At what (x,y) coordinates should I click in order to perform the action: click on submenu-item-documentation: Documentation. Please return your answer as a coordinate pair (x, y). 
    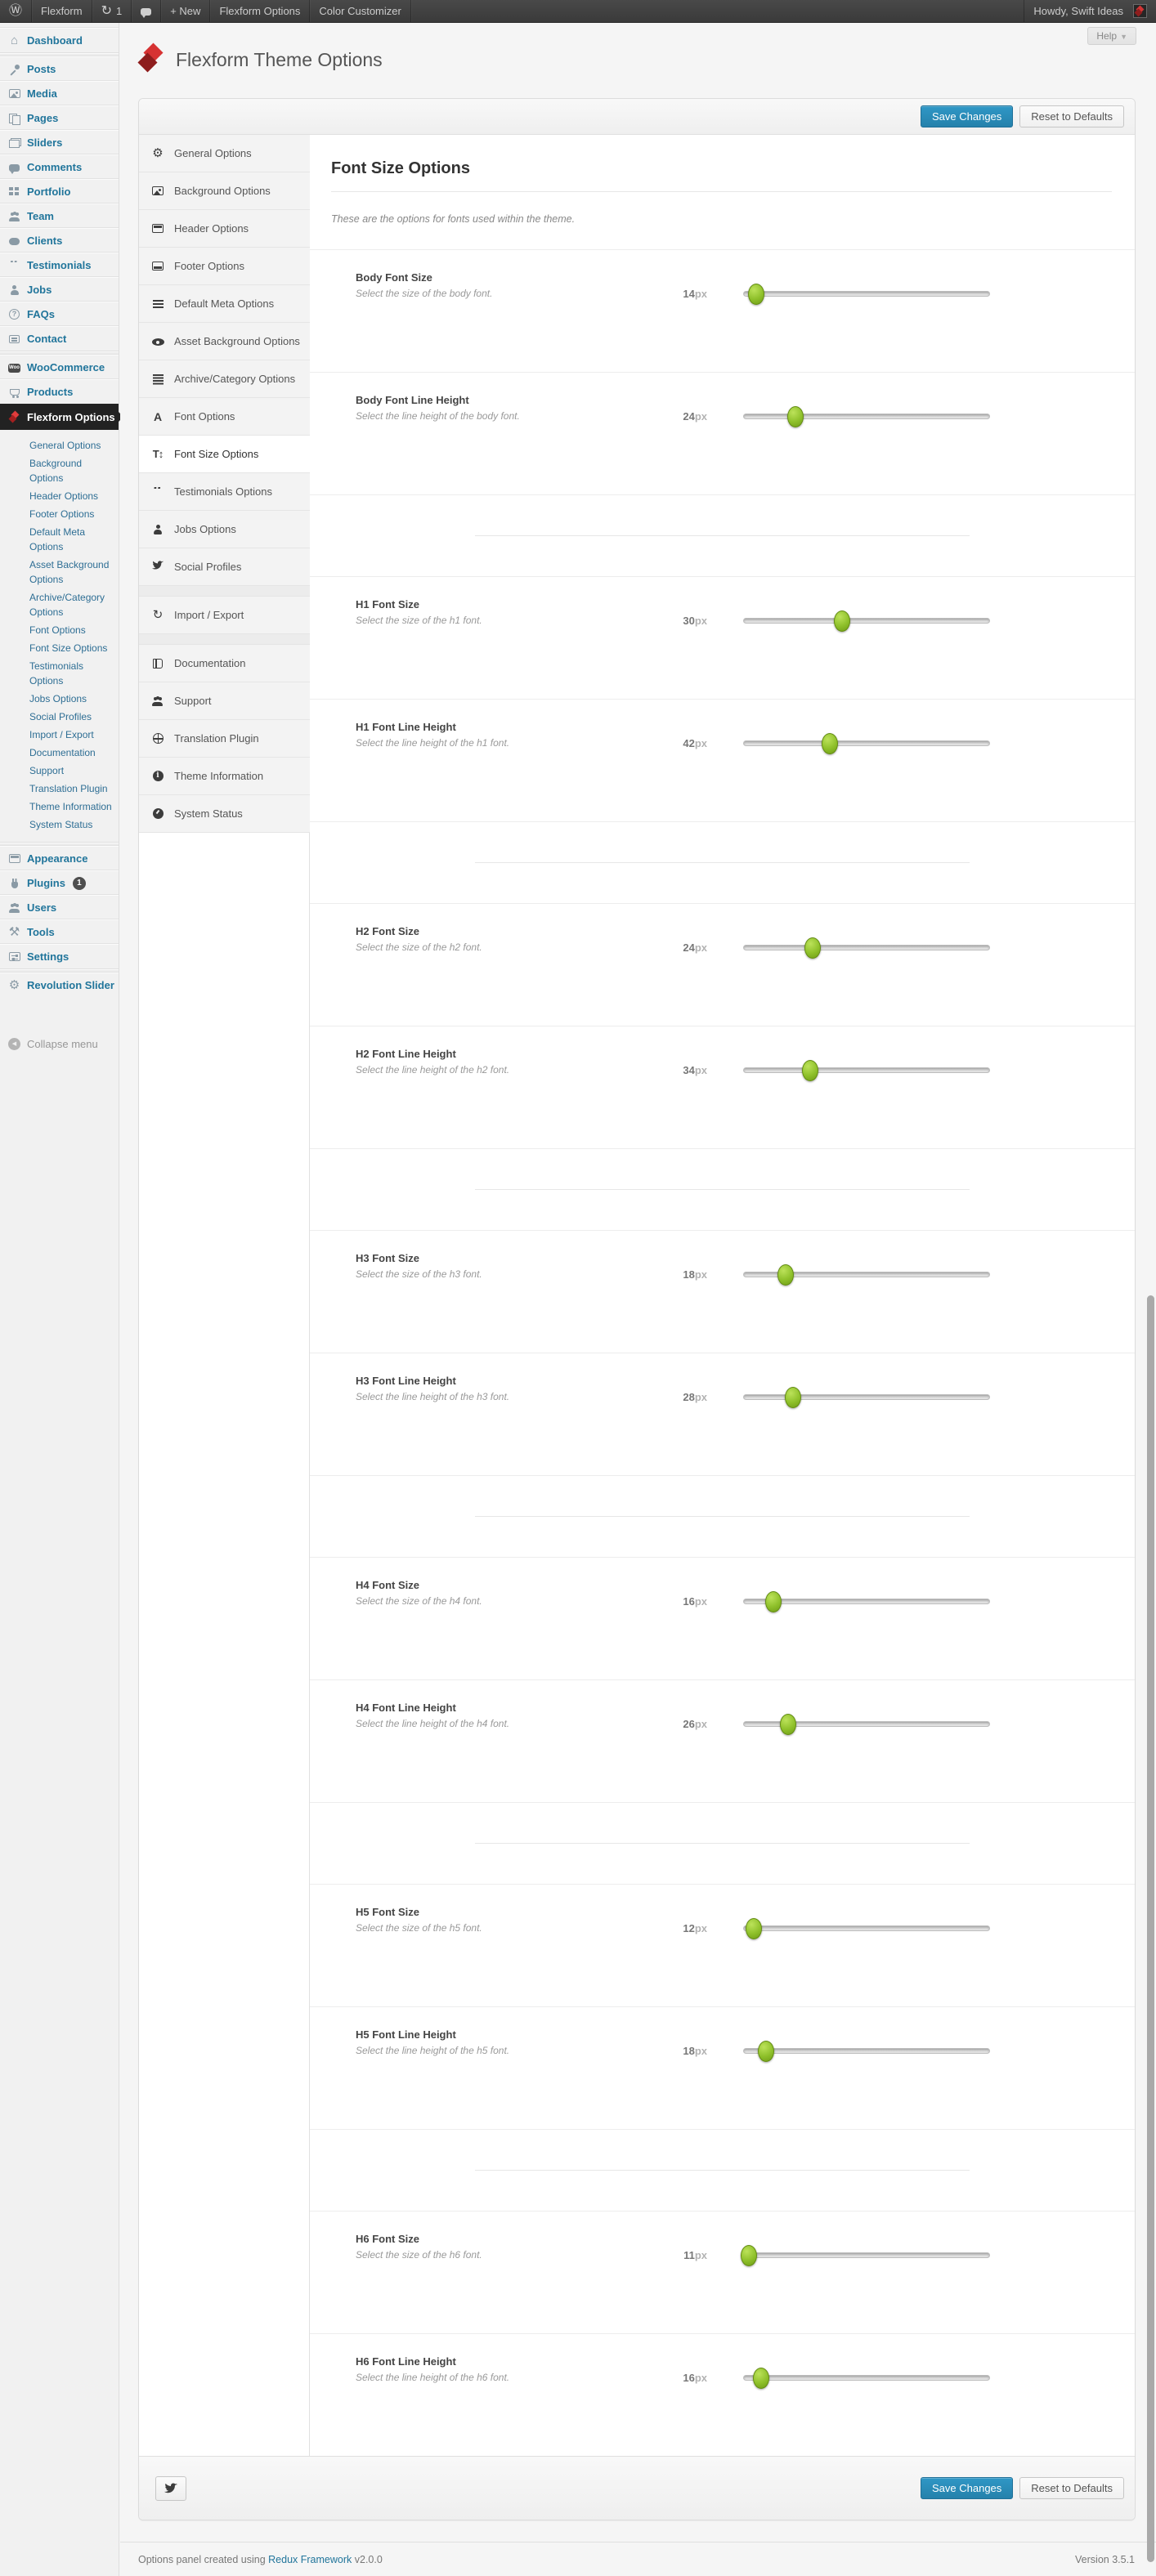
    Looking at the image, I should click on (62, 752).